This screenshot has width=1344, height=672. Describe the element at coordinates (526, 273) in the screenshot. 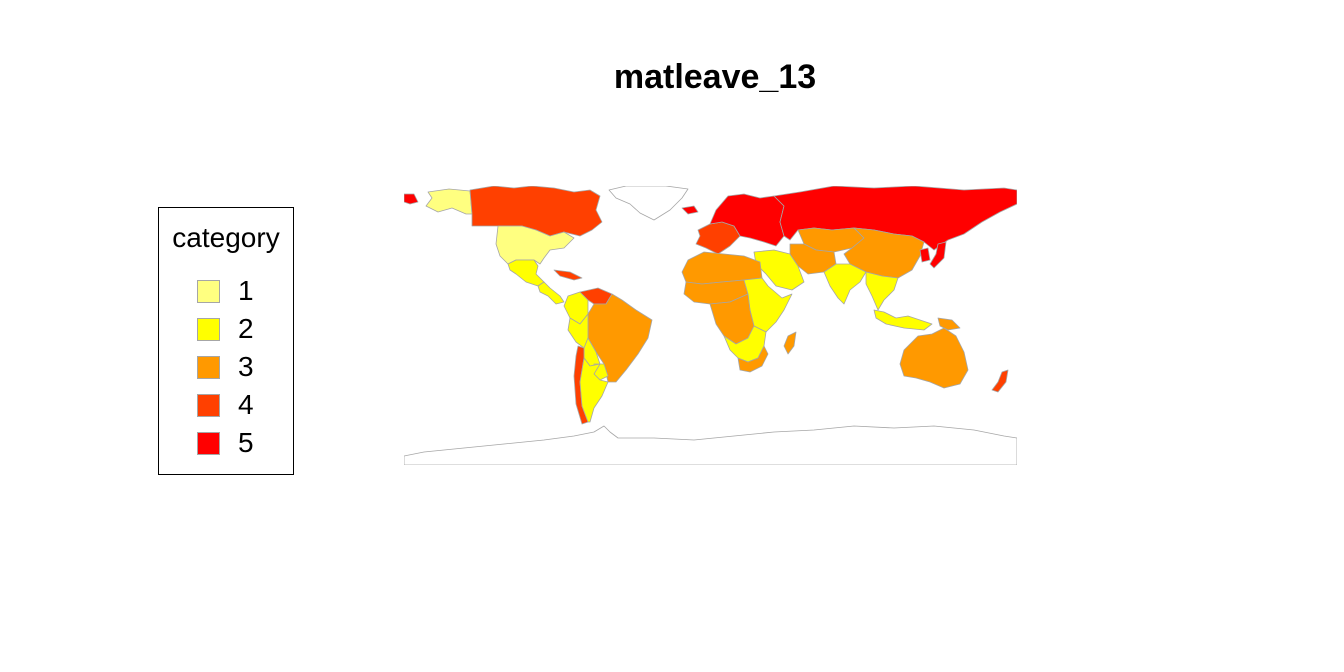

I see `region-mexico` at that location.